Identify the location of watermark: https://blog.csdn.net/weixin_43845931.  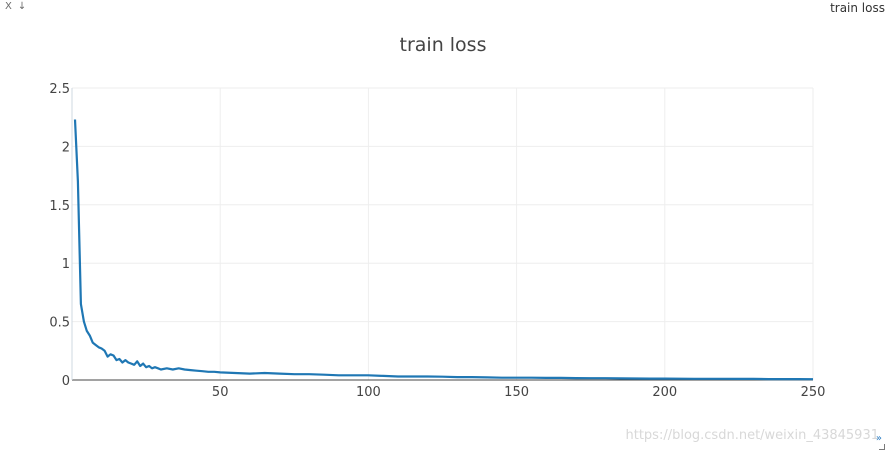
(752, 435).